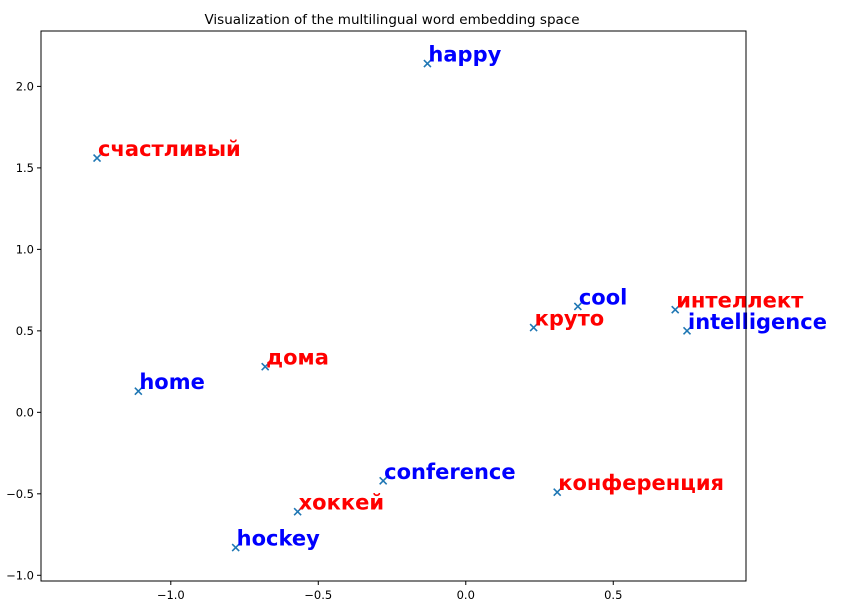 Image resolution: width=849 pixels, height=612 pixels. I want to click on word-label: интеллект, so click(740, 301).